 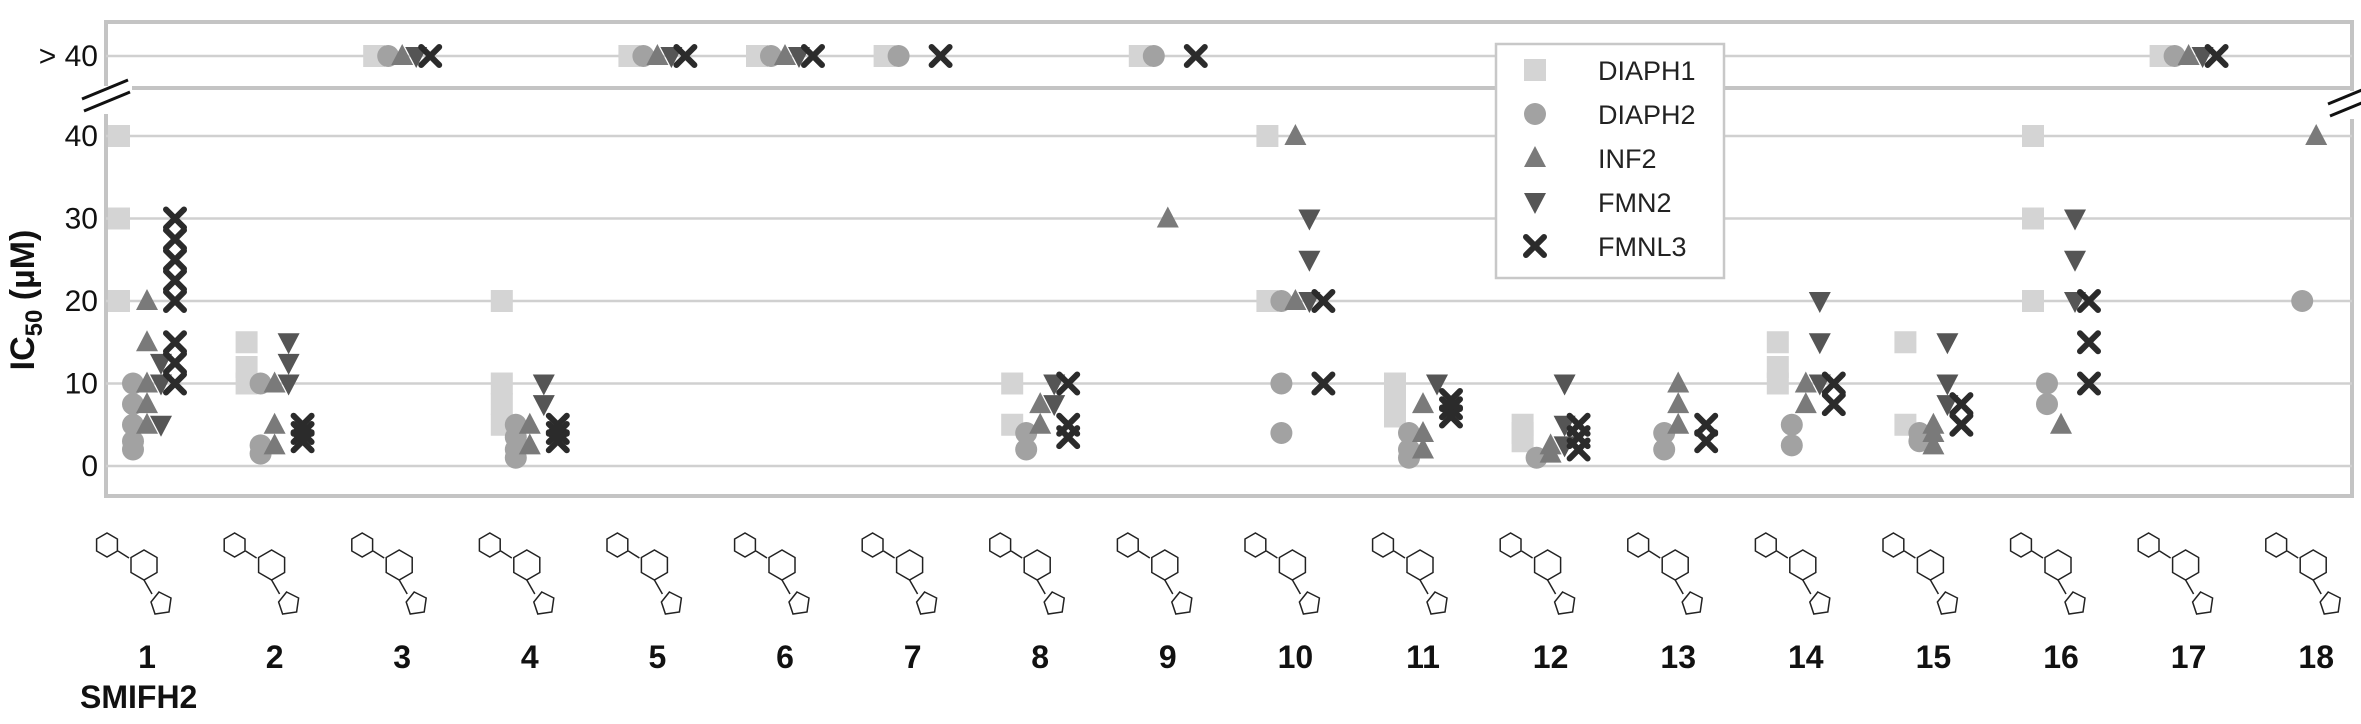 I want to click on compound-label-14: 14, so click(x=1806, y=657).